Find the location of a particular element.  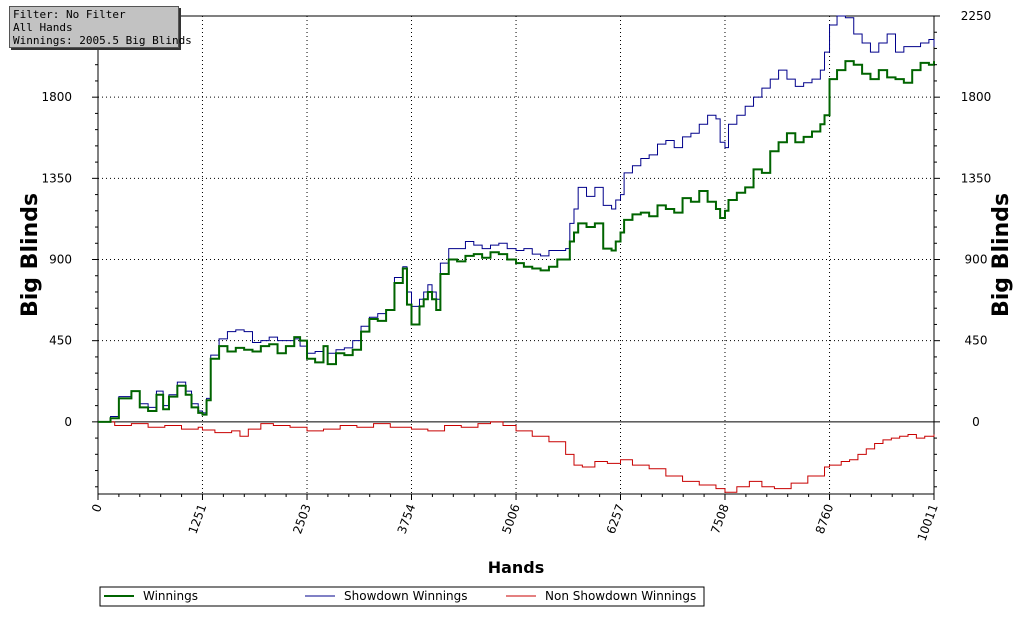

x-tick-label: 7508 is located at coordinates (720, 518).